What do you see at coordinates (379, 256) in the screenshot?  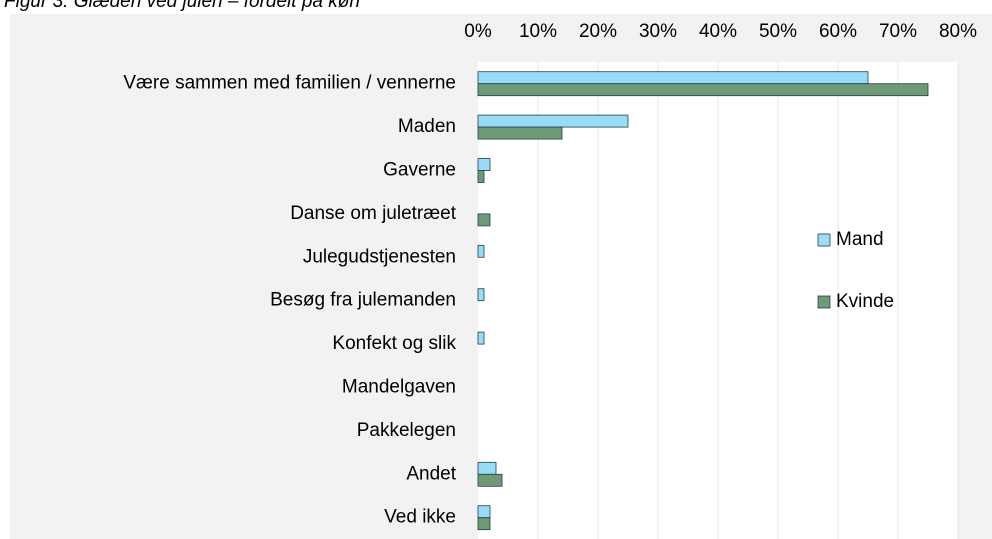 I see `y-tick-label: Julegudstjenesten` at bounding box center [379, 256].